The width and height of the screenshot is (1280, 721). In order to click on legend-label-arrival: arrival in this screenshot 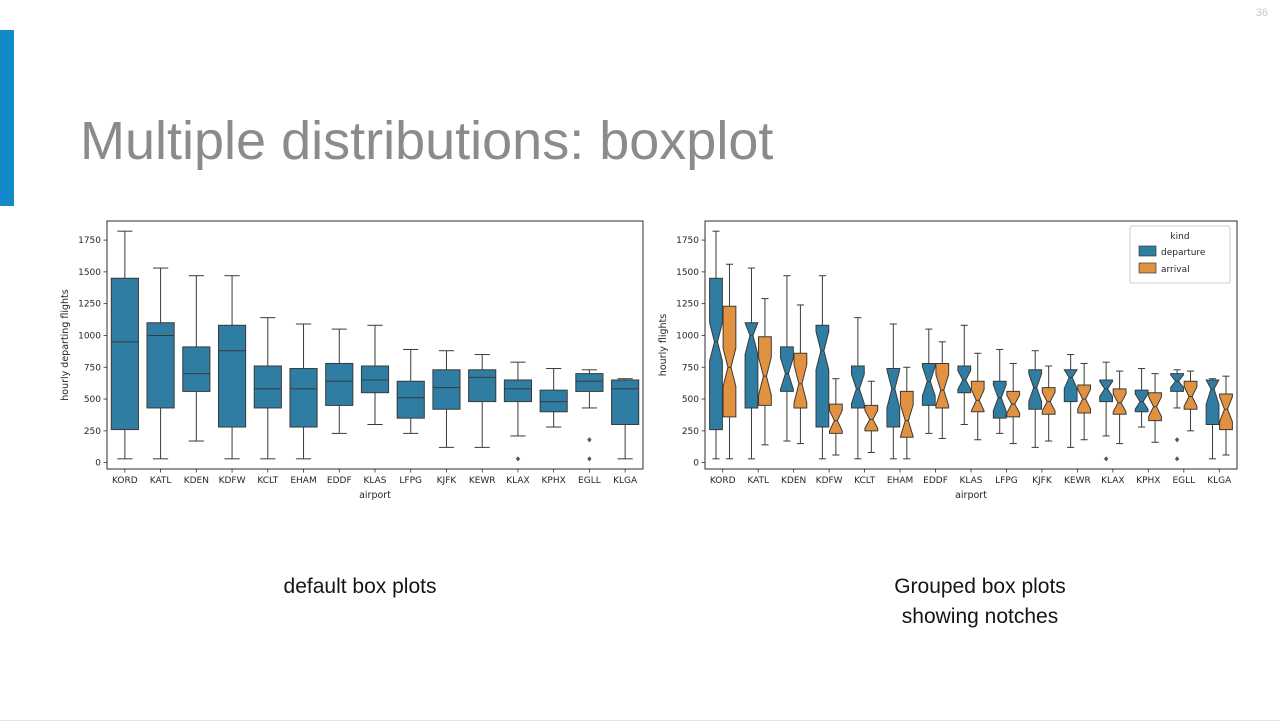, I will do `click(1175, 270)`.